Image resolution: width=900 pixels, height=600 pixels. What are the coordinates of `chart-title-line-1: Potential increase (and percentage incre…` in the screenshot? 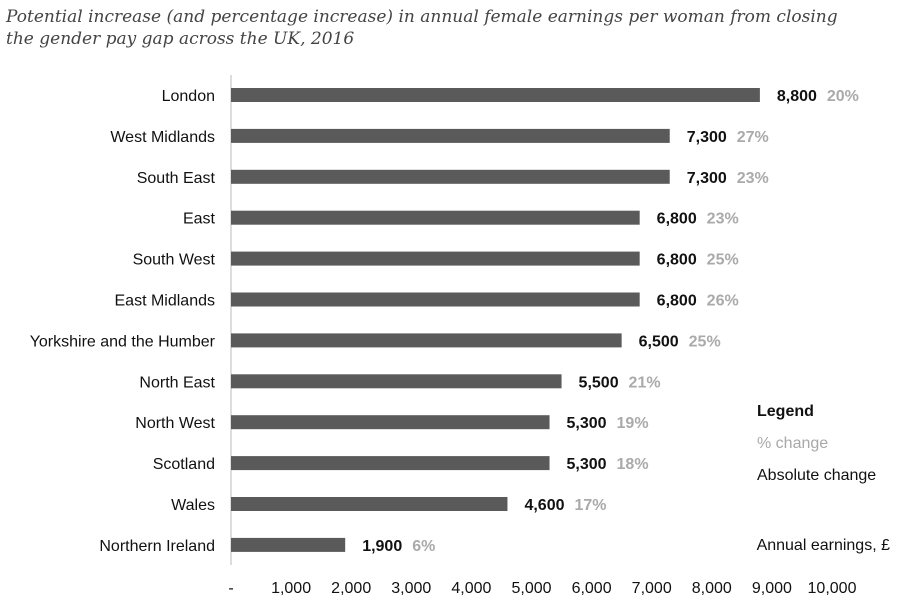 It's located at (422, 17).